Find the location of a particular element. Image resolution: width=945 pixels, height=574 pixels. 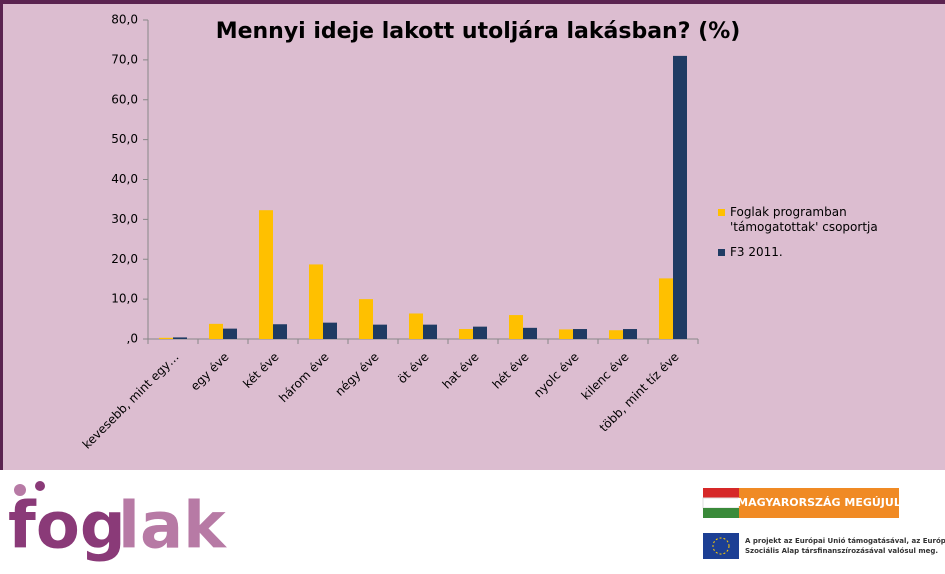

left-border is located at coordinates (1, 235).